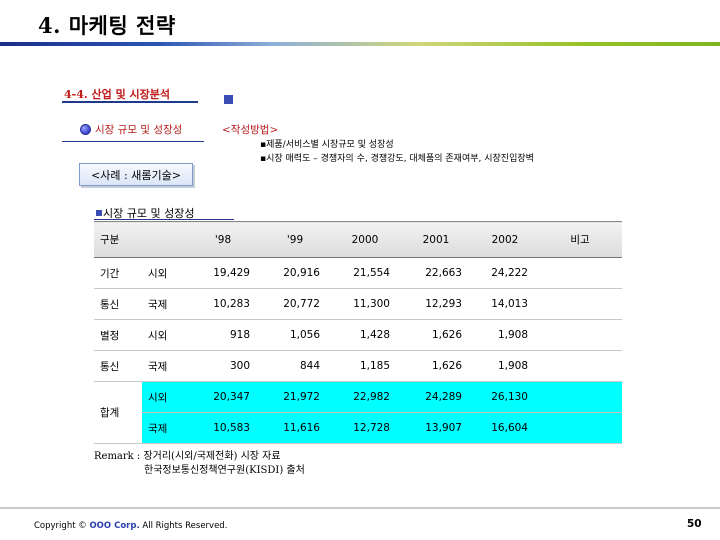  I want to click on corp-name: OOO Corp., so click(114, 526).